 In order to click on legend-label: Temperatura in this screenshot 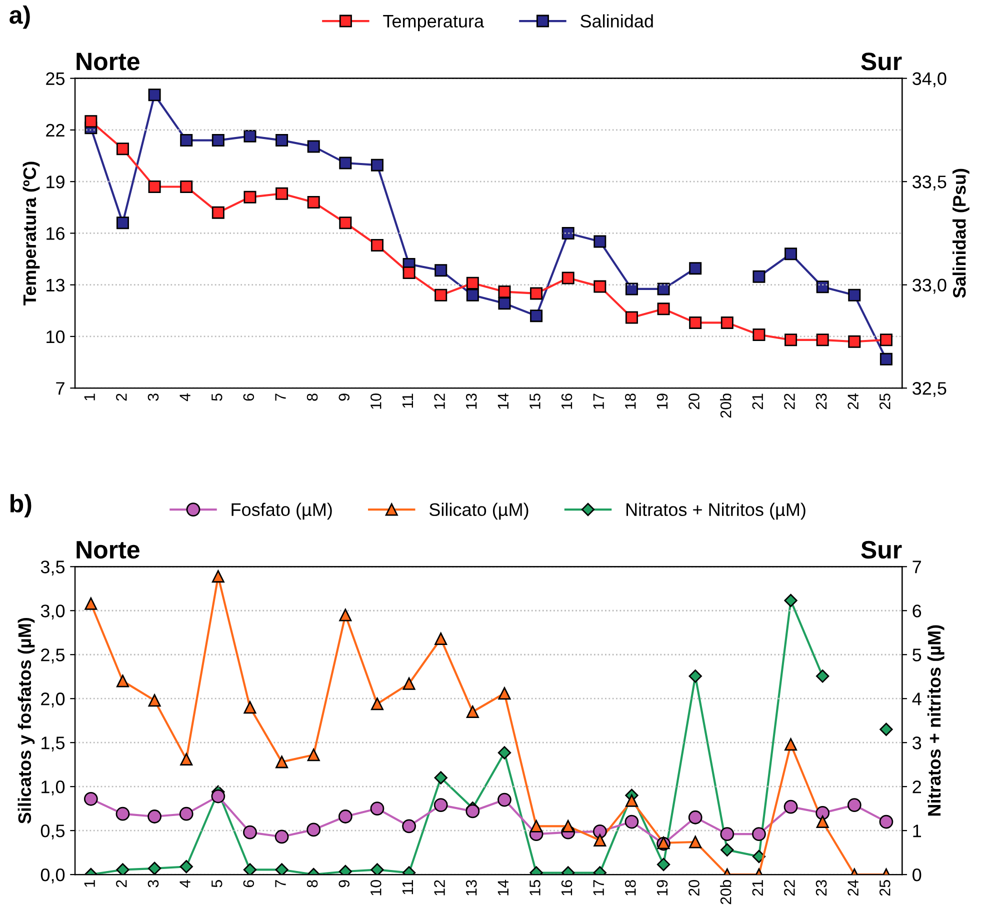, I will do `click(433, 23)`.